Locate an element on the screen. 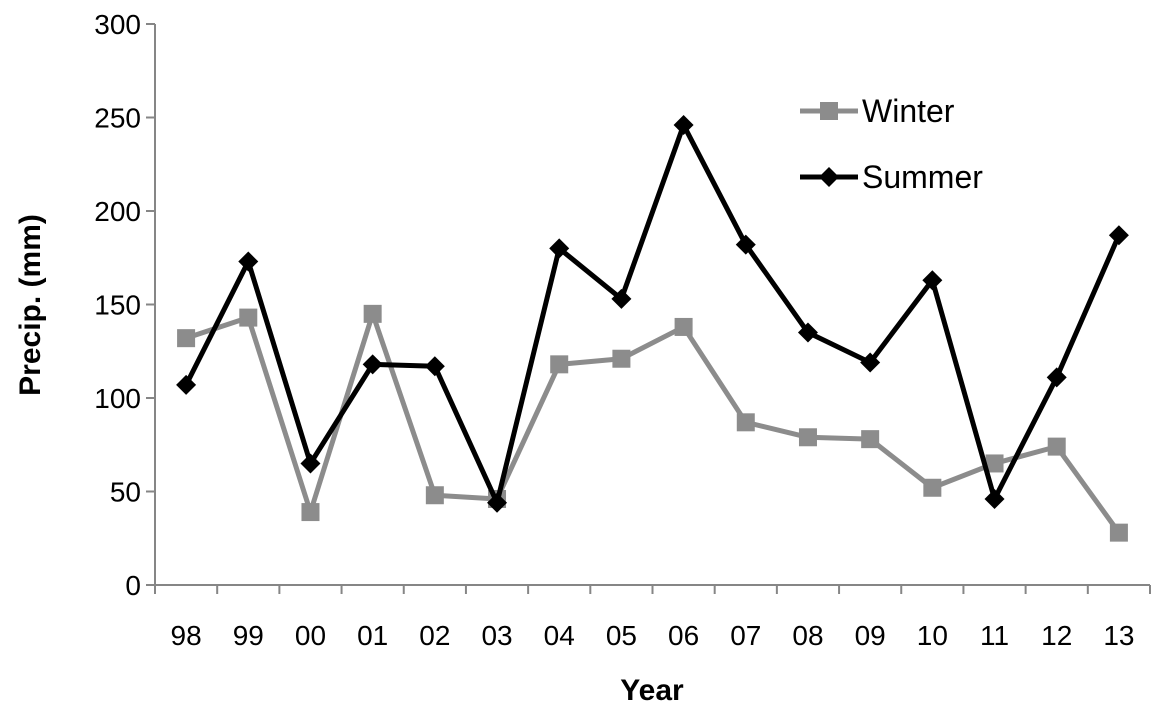 The height and width of the screenshot is (713, 1155). x-tick-label: 04 is located at coordinates (559, 635).